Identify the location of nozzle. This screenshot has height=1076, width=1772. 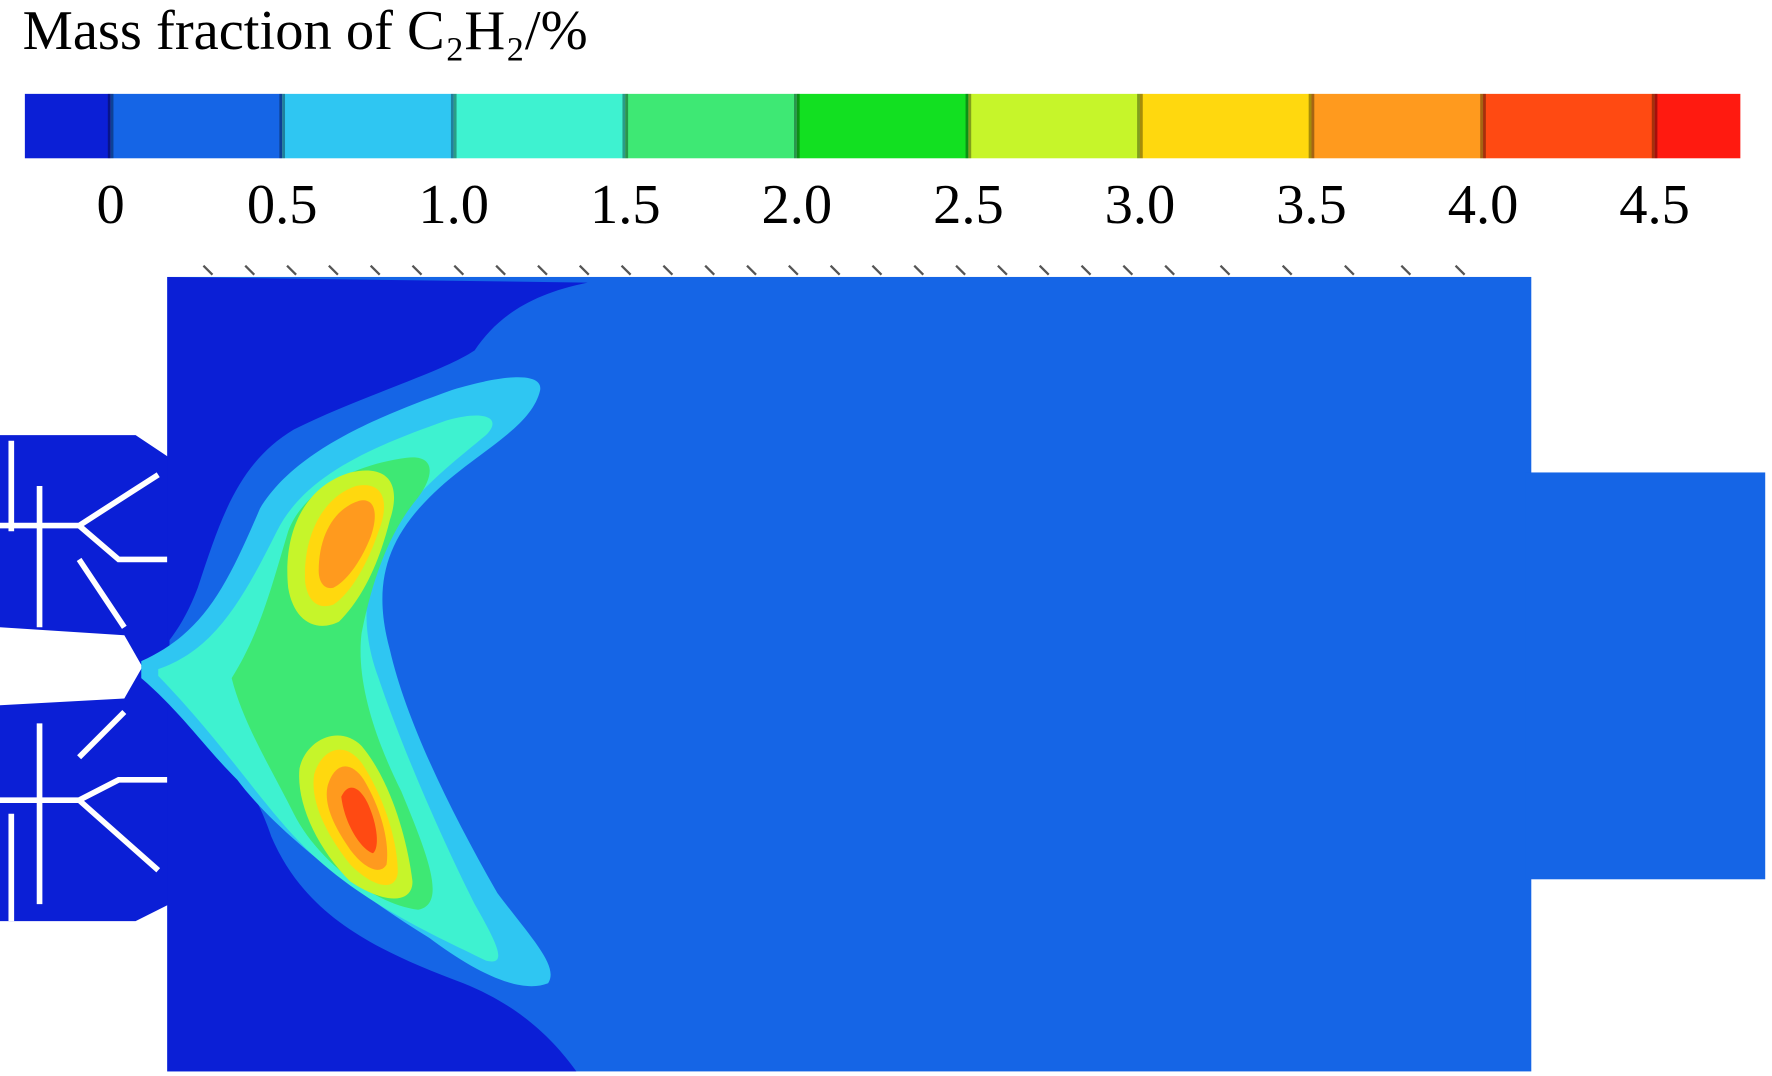
(71, 666).